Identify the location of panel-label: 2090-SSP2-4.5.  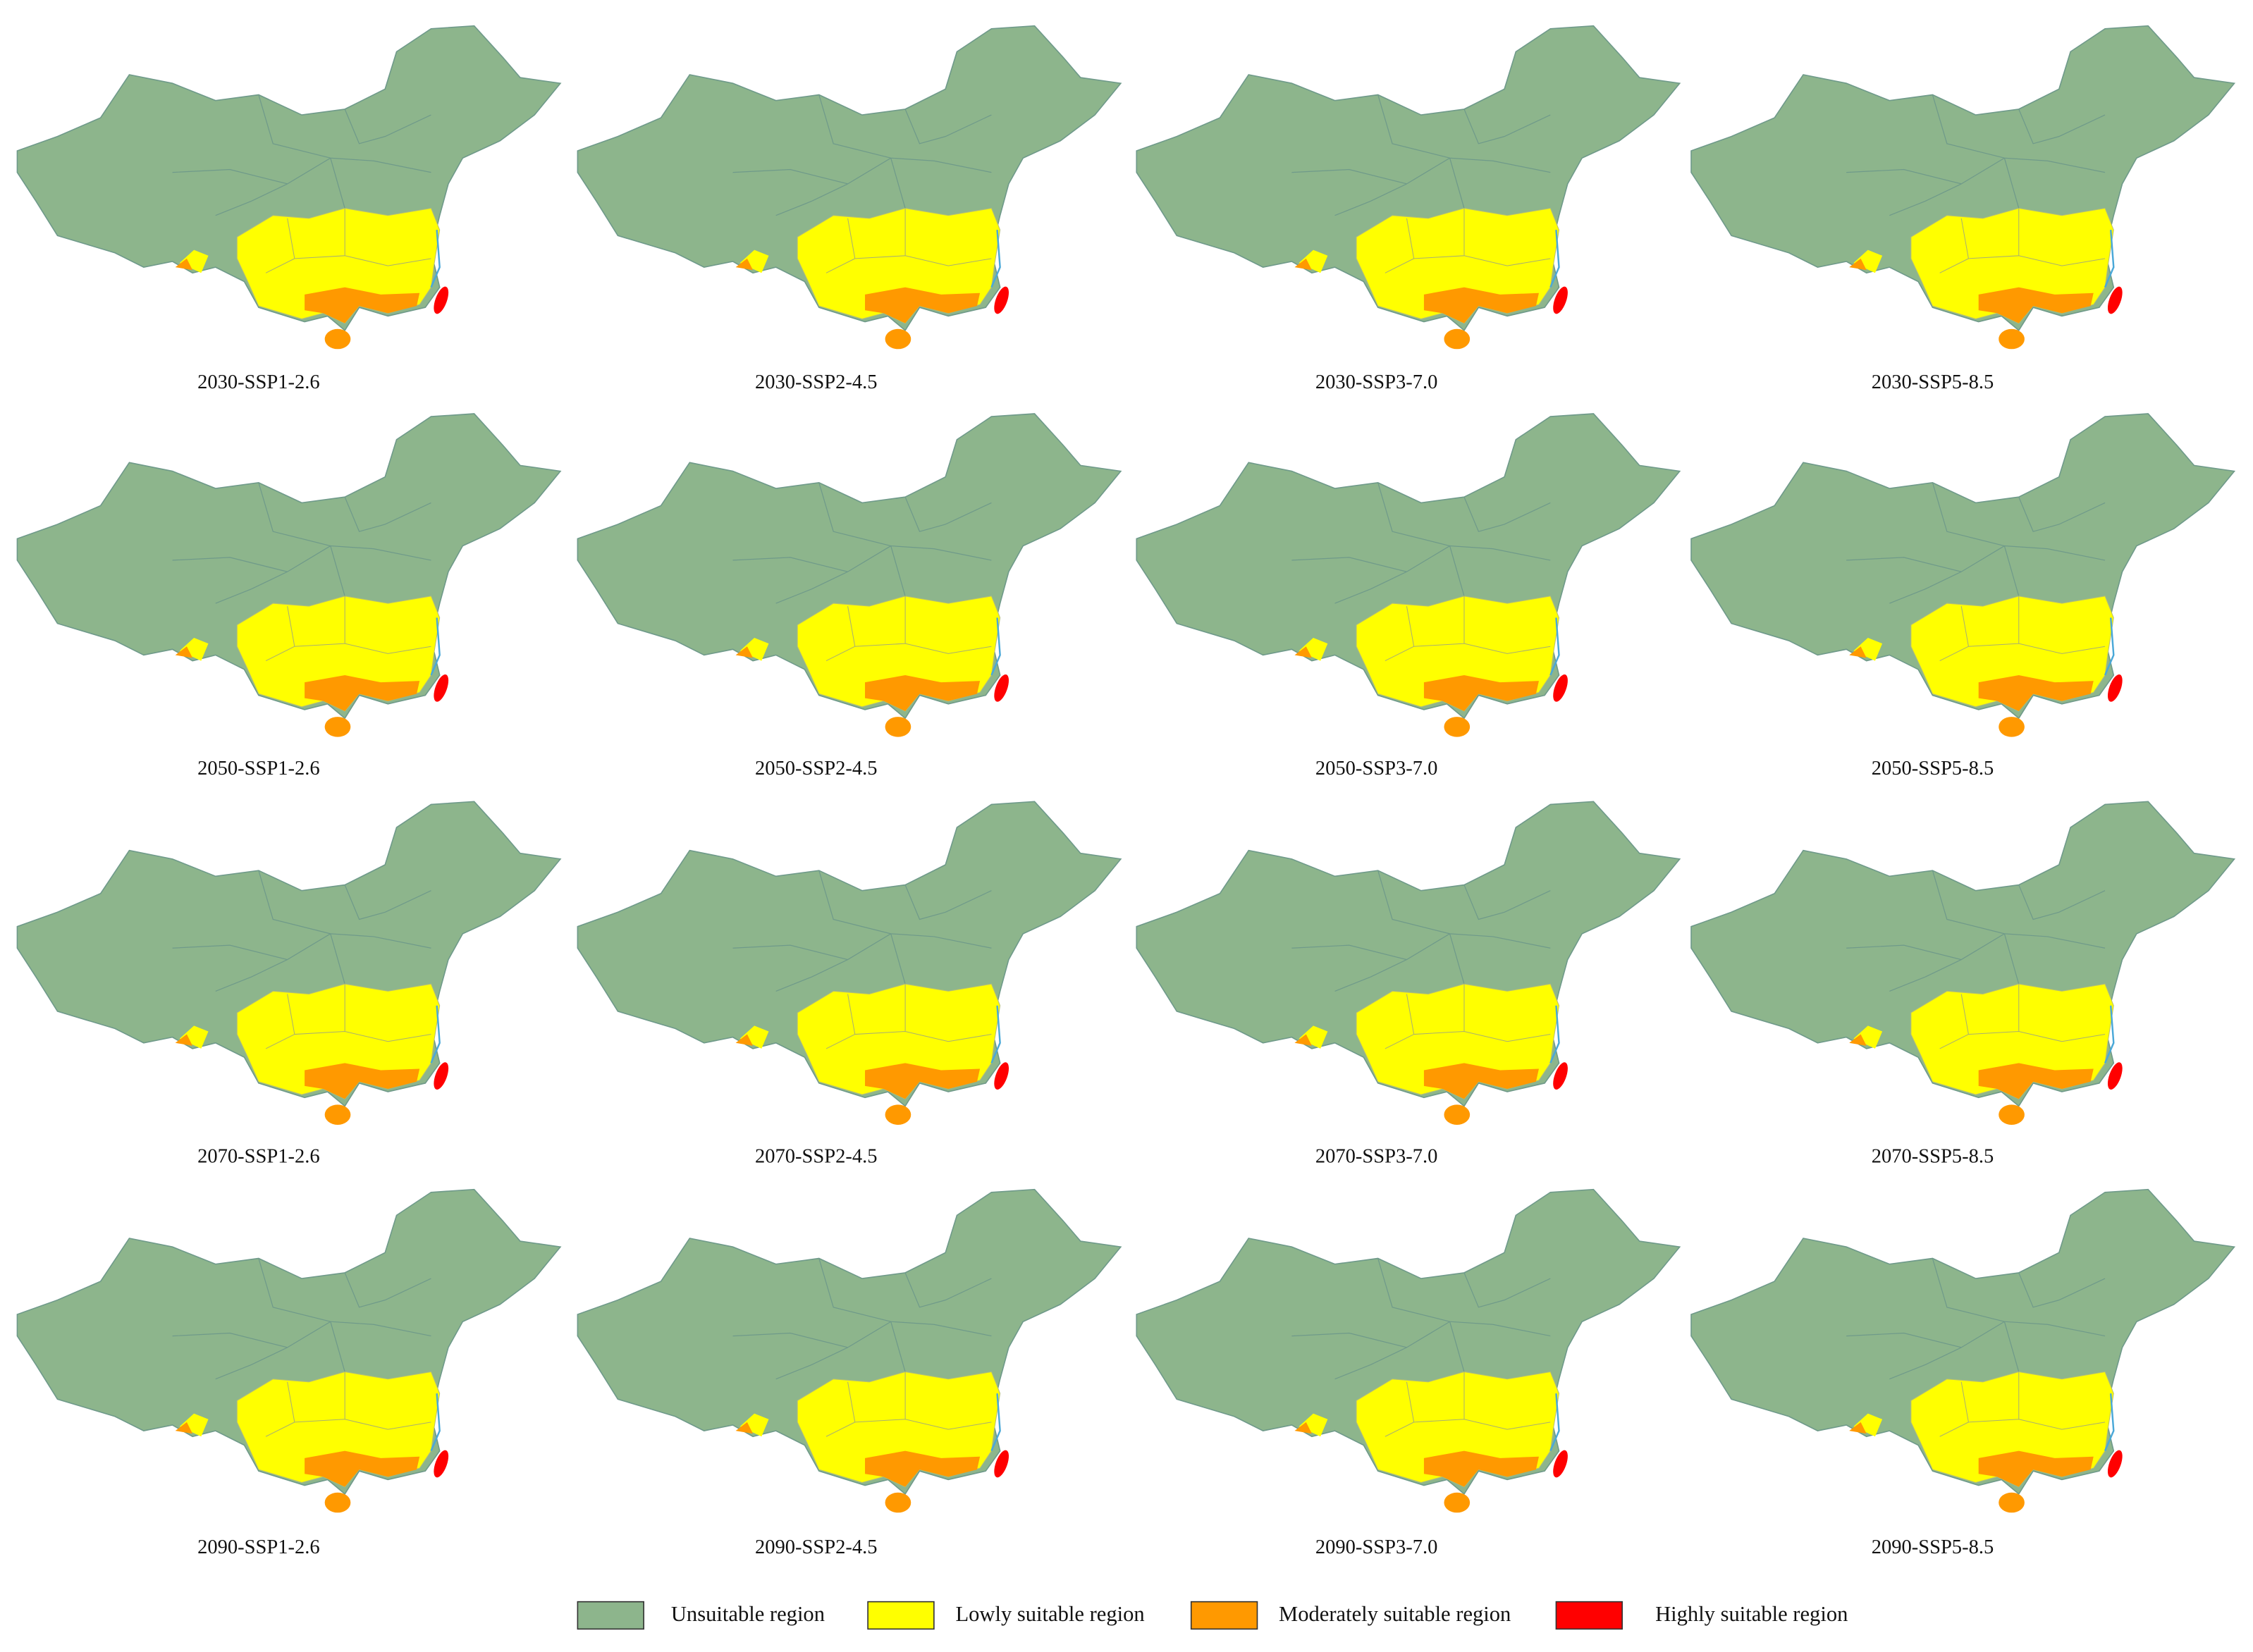
(816, 1547).